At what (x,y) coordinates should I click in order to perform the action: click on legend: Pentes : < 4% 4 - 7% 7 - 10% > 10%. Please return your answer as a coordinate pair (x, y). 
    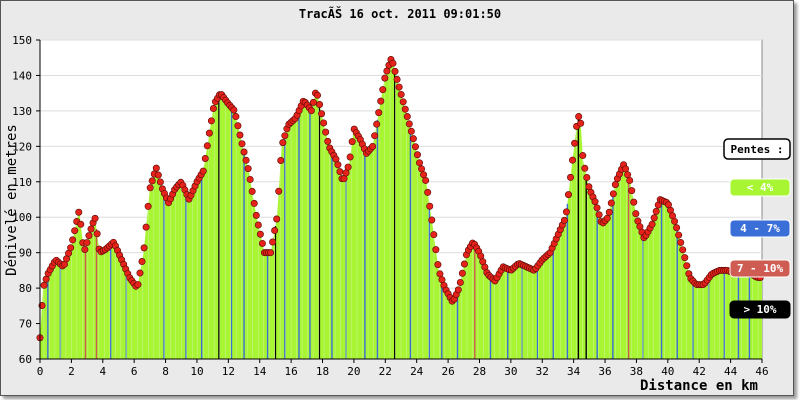
    Looking at the image, I should click on (757, 228).